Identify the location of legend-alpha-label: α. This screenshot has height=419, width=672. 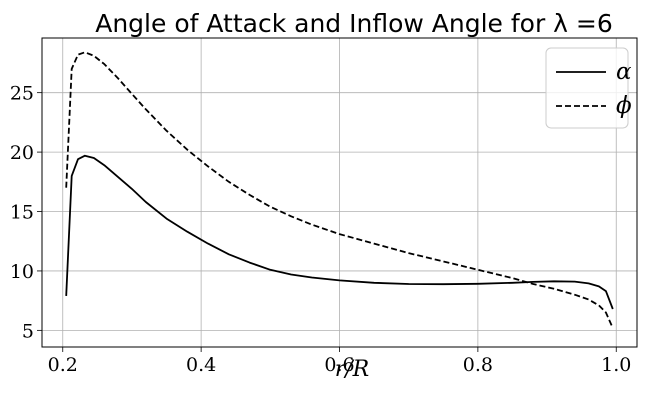
(624, 72).